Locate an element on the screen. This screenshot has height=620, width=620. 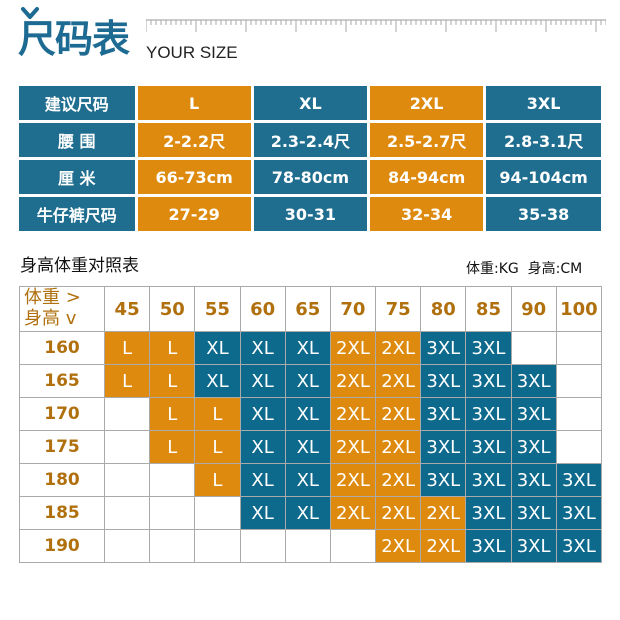
height-row: 170 L L XL XL 2XL 2XL 3XL 3XL 3XL is located at coordinates (311, 414).